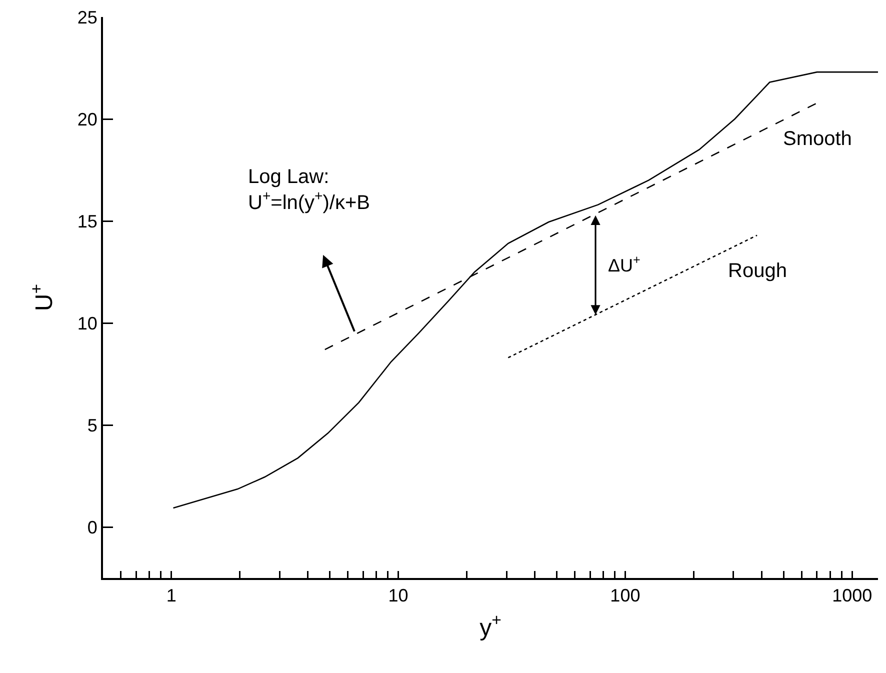 This screenshot has height=673, width=886. I want to click on annotation: Log Law: U$^{+}$=ln(y$^{+}$)/κ+B, so click(309, 190).